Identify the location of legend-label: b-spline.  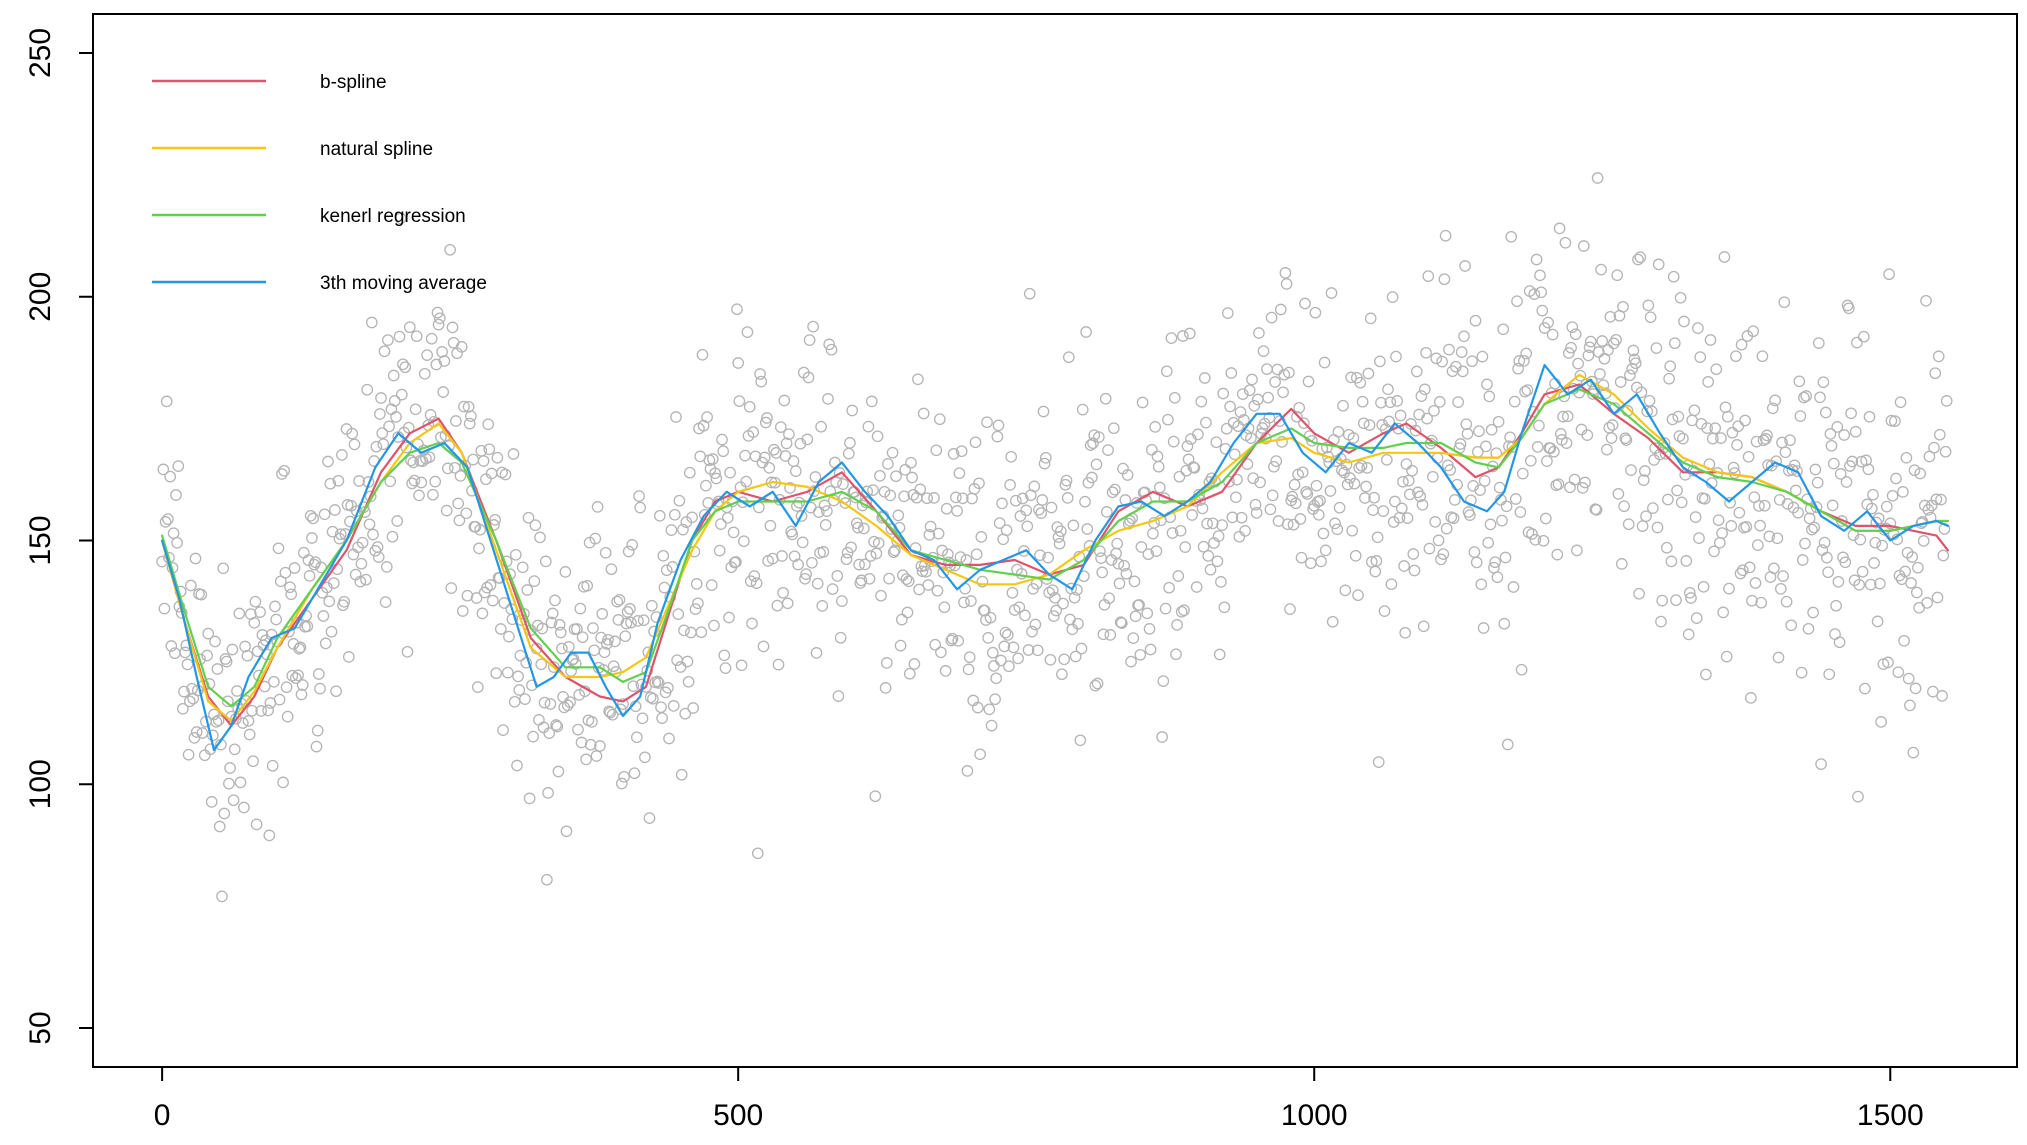
(353, 82).